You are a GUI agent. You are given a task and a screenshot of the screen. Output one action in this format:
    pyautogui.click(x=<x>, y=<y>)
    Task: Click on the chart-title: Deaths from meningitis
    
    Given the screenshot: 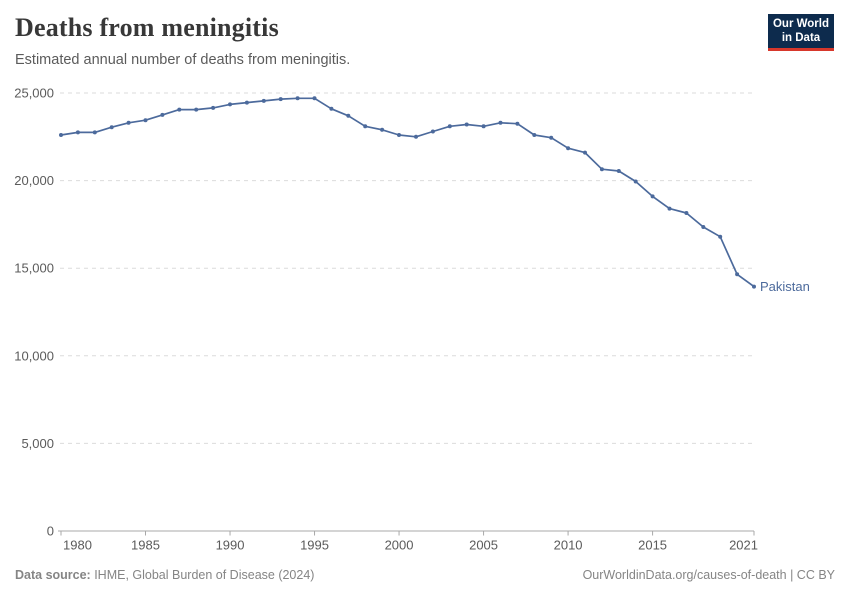 What is the action you would take?
    pyautogui.click(x=147, y=27)
    